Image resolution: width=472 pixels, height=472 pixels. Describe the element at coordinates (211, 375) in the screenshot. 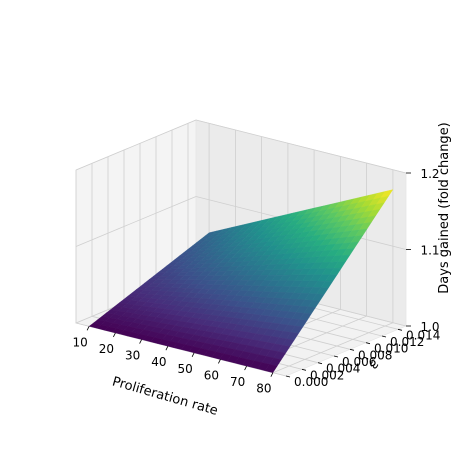

I see `x-tick-label: 60` at that location.